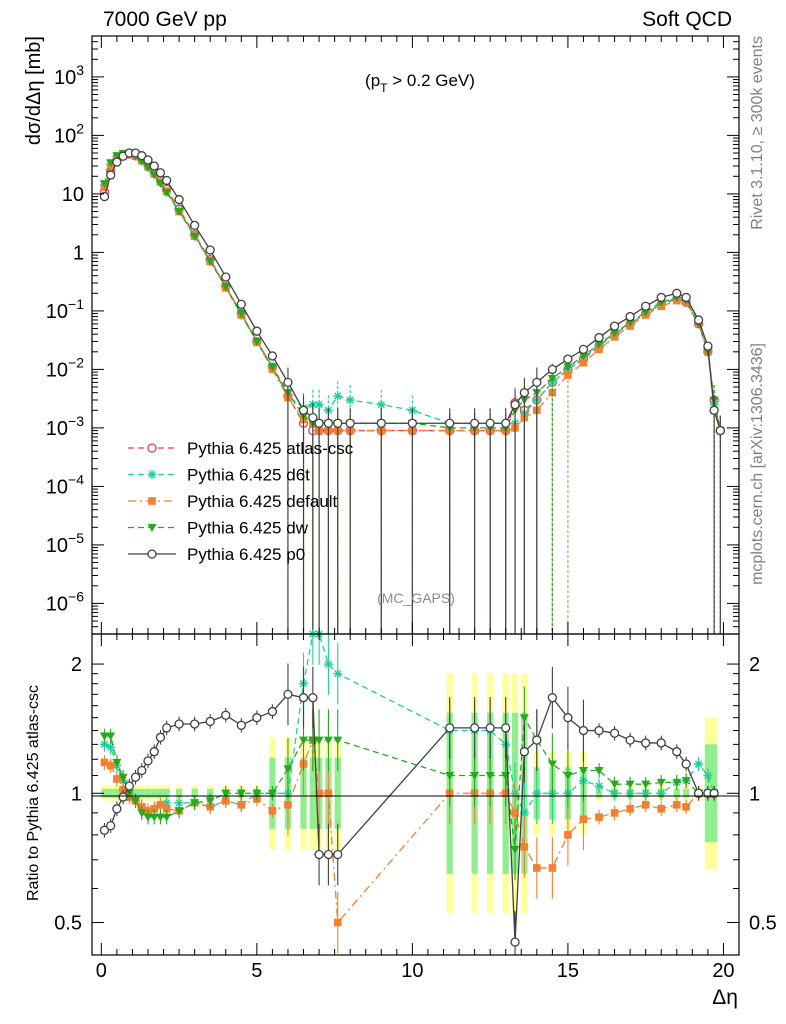 Image resolution: width=786 pixels, height=1024 pixels. I want to click on side-label-rivet: Rivet 3.1.10, ≥ 300k events, so click(757, 133).